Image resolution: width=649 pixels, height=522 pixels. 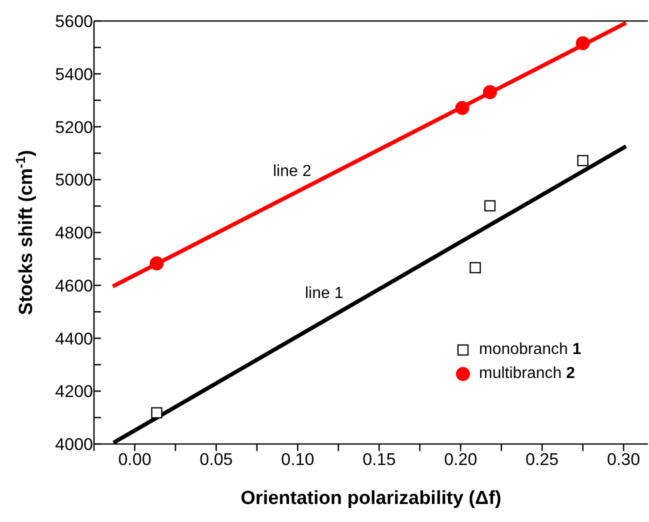 I want to click on x-tick-label: 0.20, so click(x=461, y=460).